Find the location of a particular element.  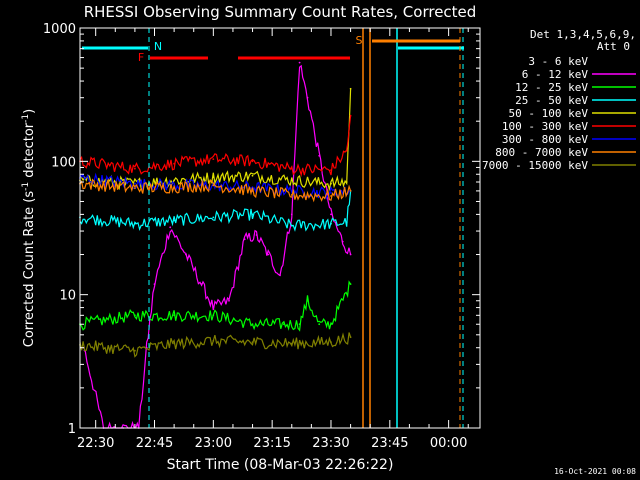

x-tick-label: 23:30 is located at coordinates (330, 443).